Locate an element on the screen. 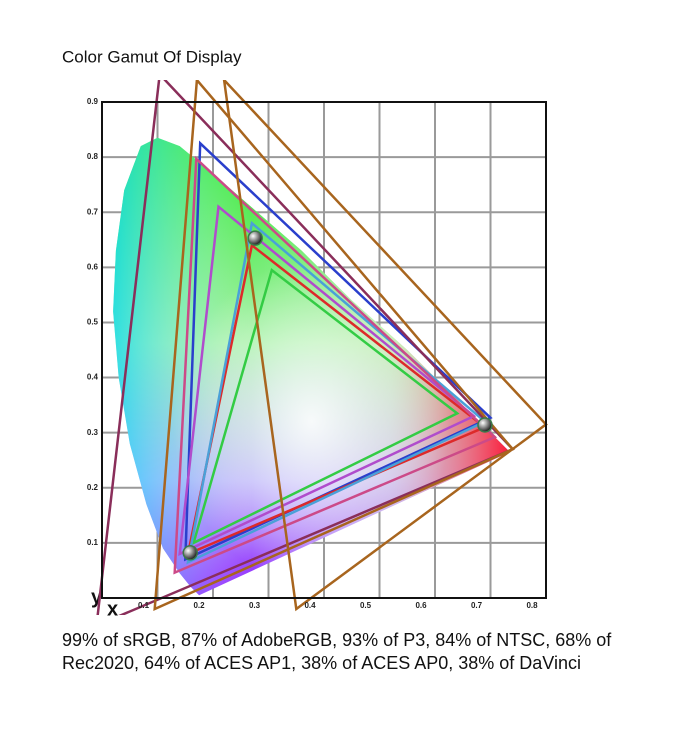 The image size is (680, 745). y-tick-label: 0.7 is located at coordinates (93, 211).